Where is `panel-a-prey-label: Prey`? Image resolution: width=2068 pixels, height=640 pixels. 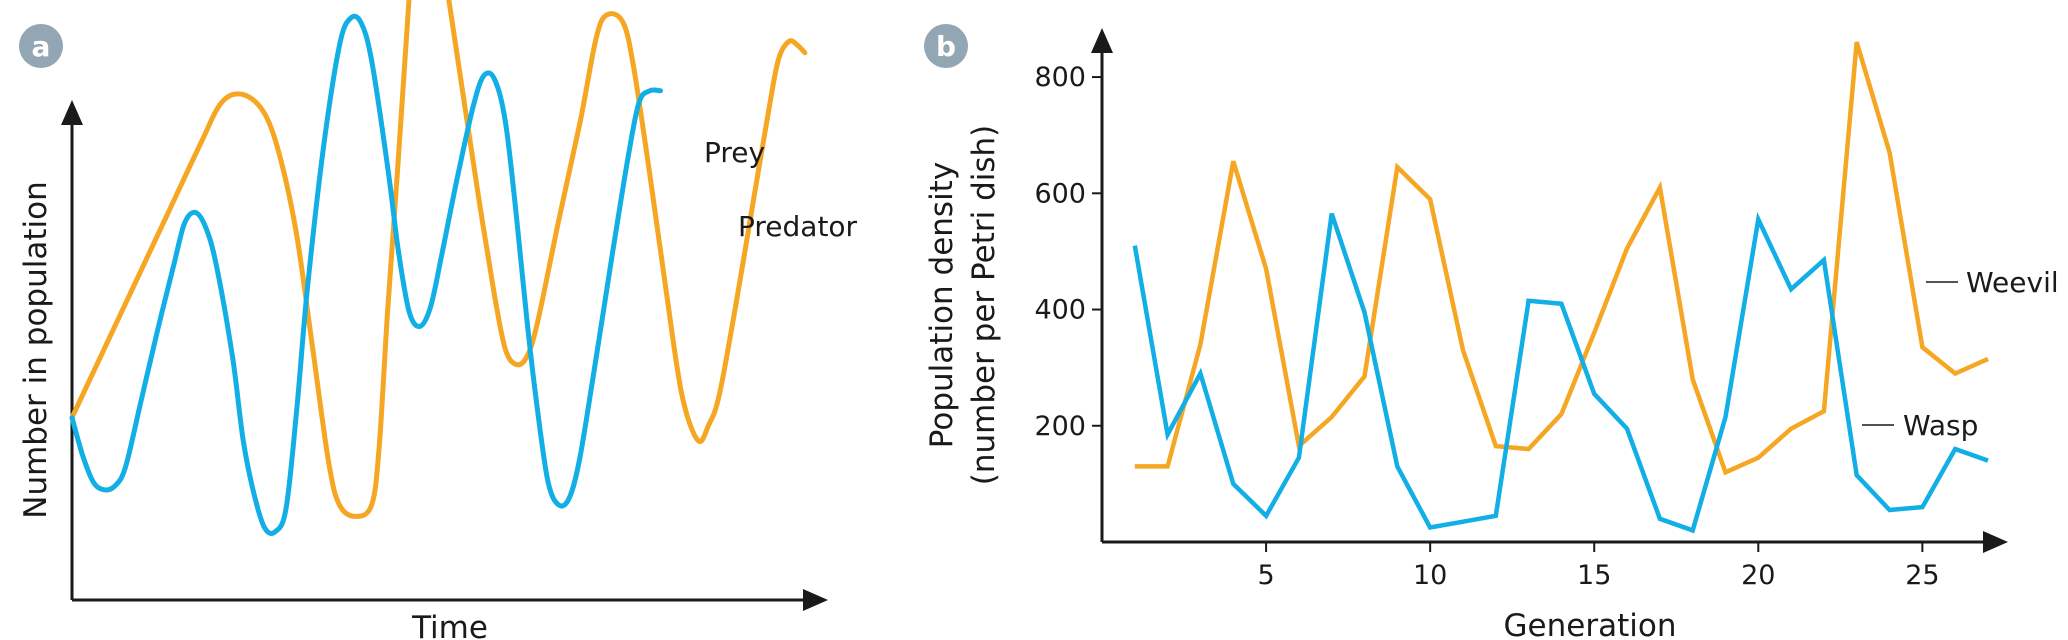
panel-a-prey-label: Prey is located at coordinates (734, 152).